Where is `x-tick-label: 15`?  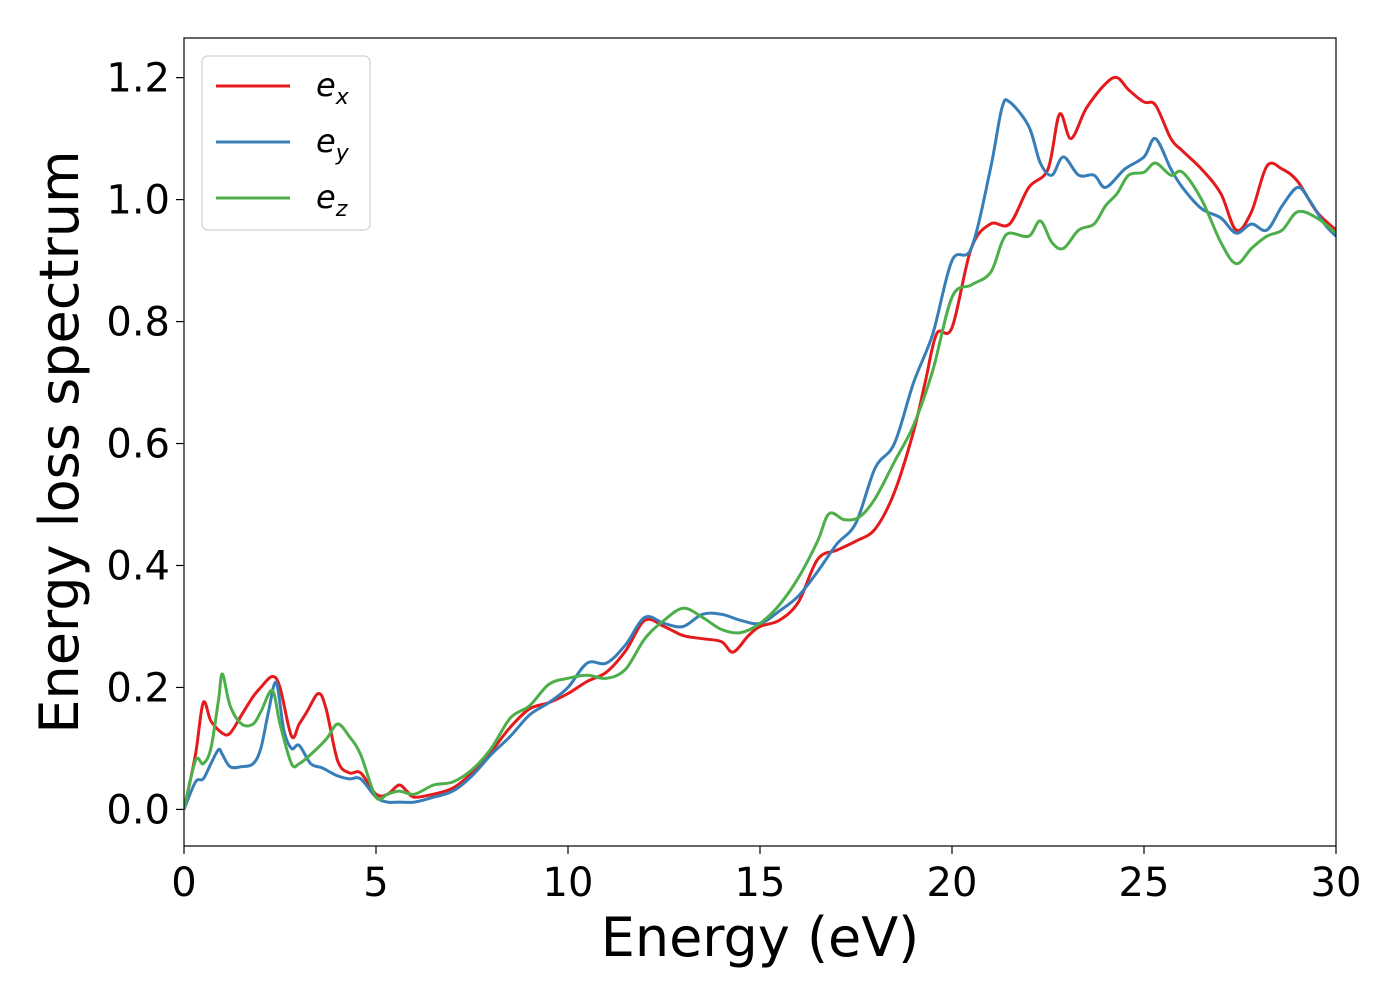
x-tick-label: 15 is located at coordinates (760, 883).